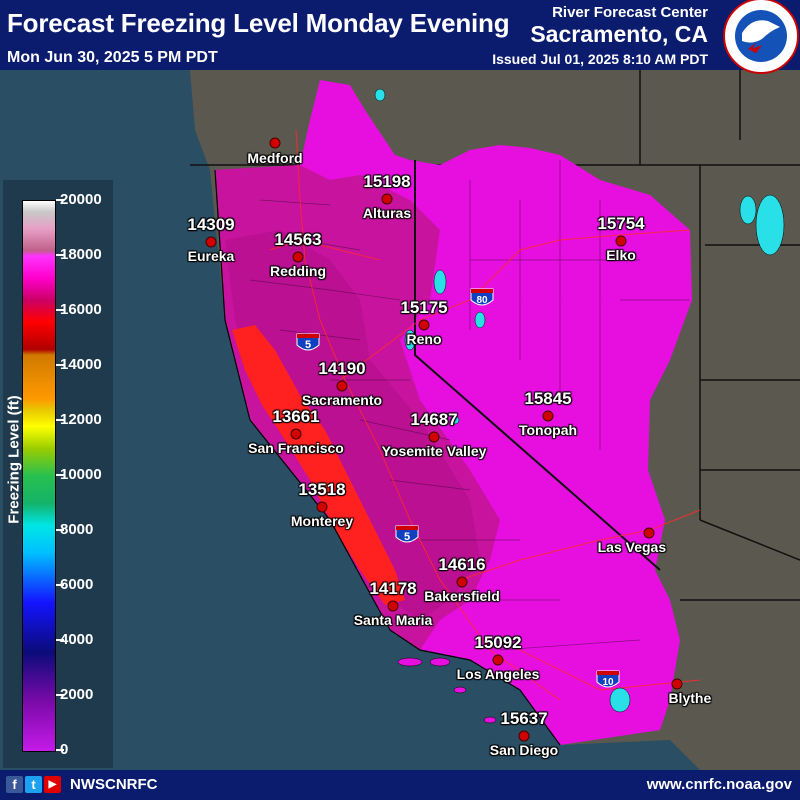 Image resolution: width=800 pixels, height=800 pixels. Describe the element at coordinates (548, 430) in the screenshot. I see `station-name: Tonopah` at that location.